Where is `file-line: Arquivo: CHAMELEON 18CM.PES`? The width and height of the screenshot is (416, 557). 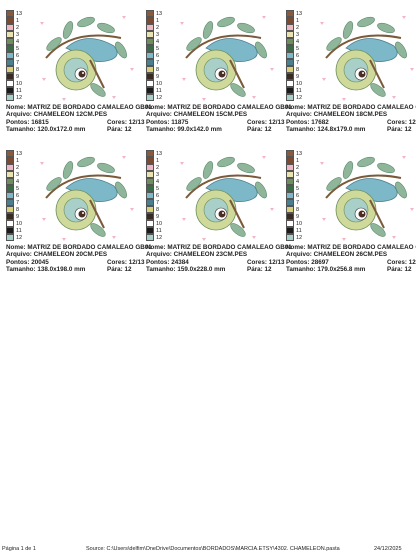
file-line: Arquivo: CHAMELEON 18CM.PES is located at coordinates (351, 114).